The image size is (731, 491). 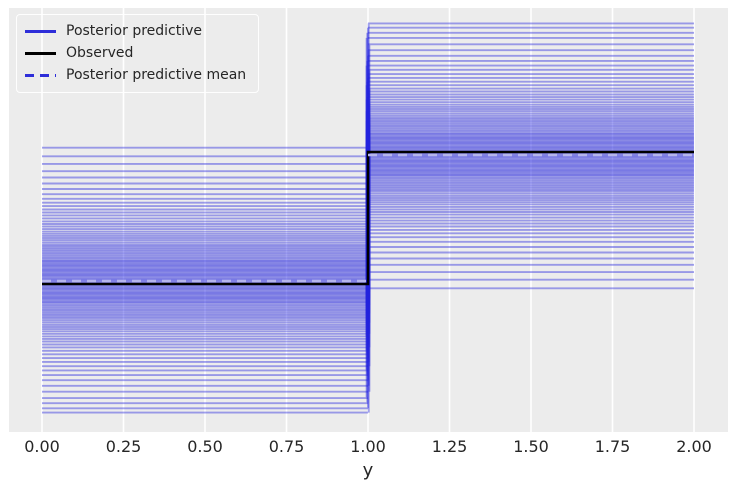 I want to click on x-tick-label: 1.25, so click(x=449, y=446).